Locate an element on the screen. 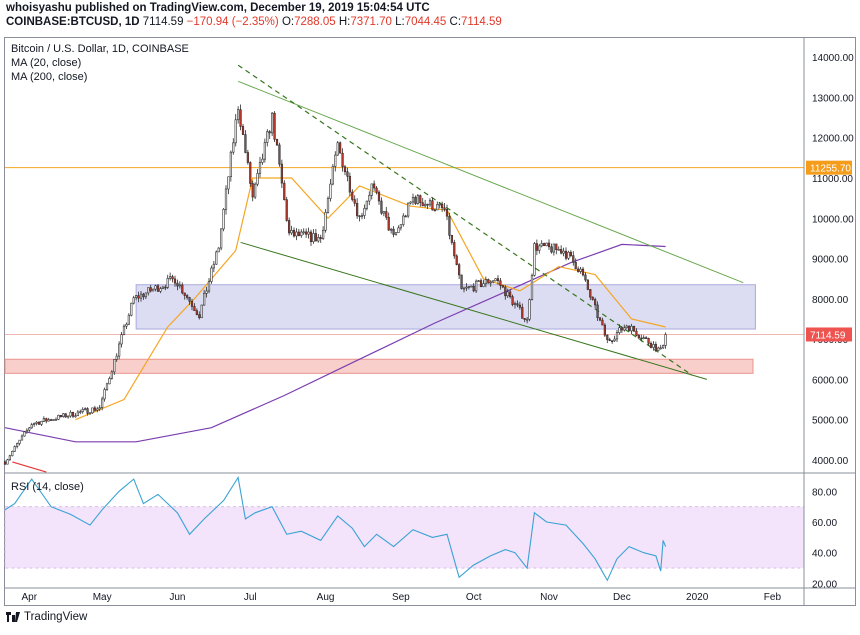  footer-brand: TradingView is located at coordinates (46, 617).